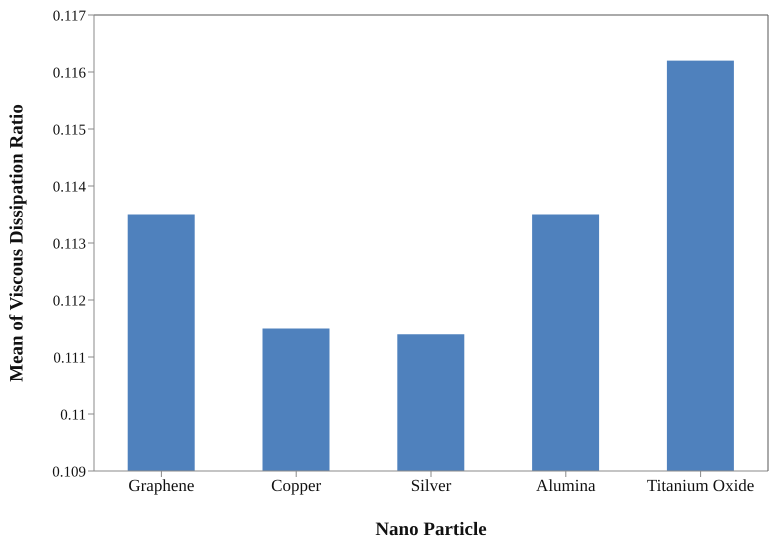 The height and width of the screenshot is (547, 771). What do you see at coordinates (69, 301) in the screenshot?
I see `y-tick-label: 0.112` at bounding box center [69, 301].